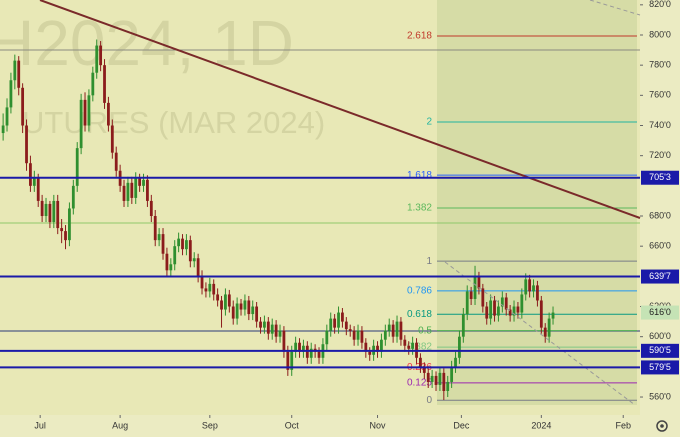 The height and width of the screenshot is (437, 680). I want to click on gear, so click(662, 426).